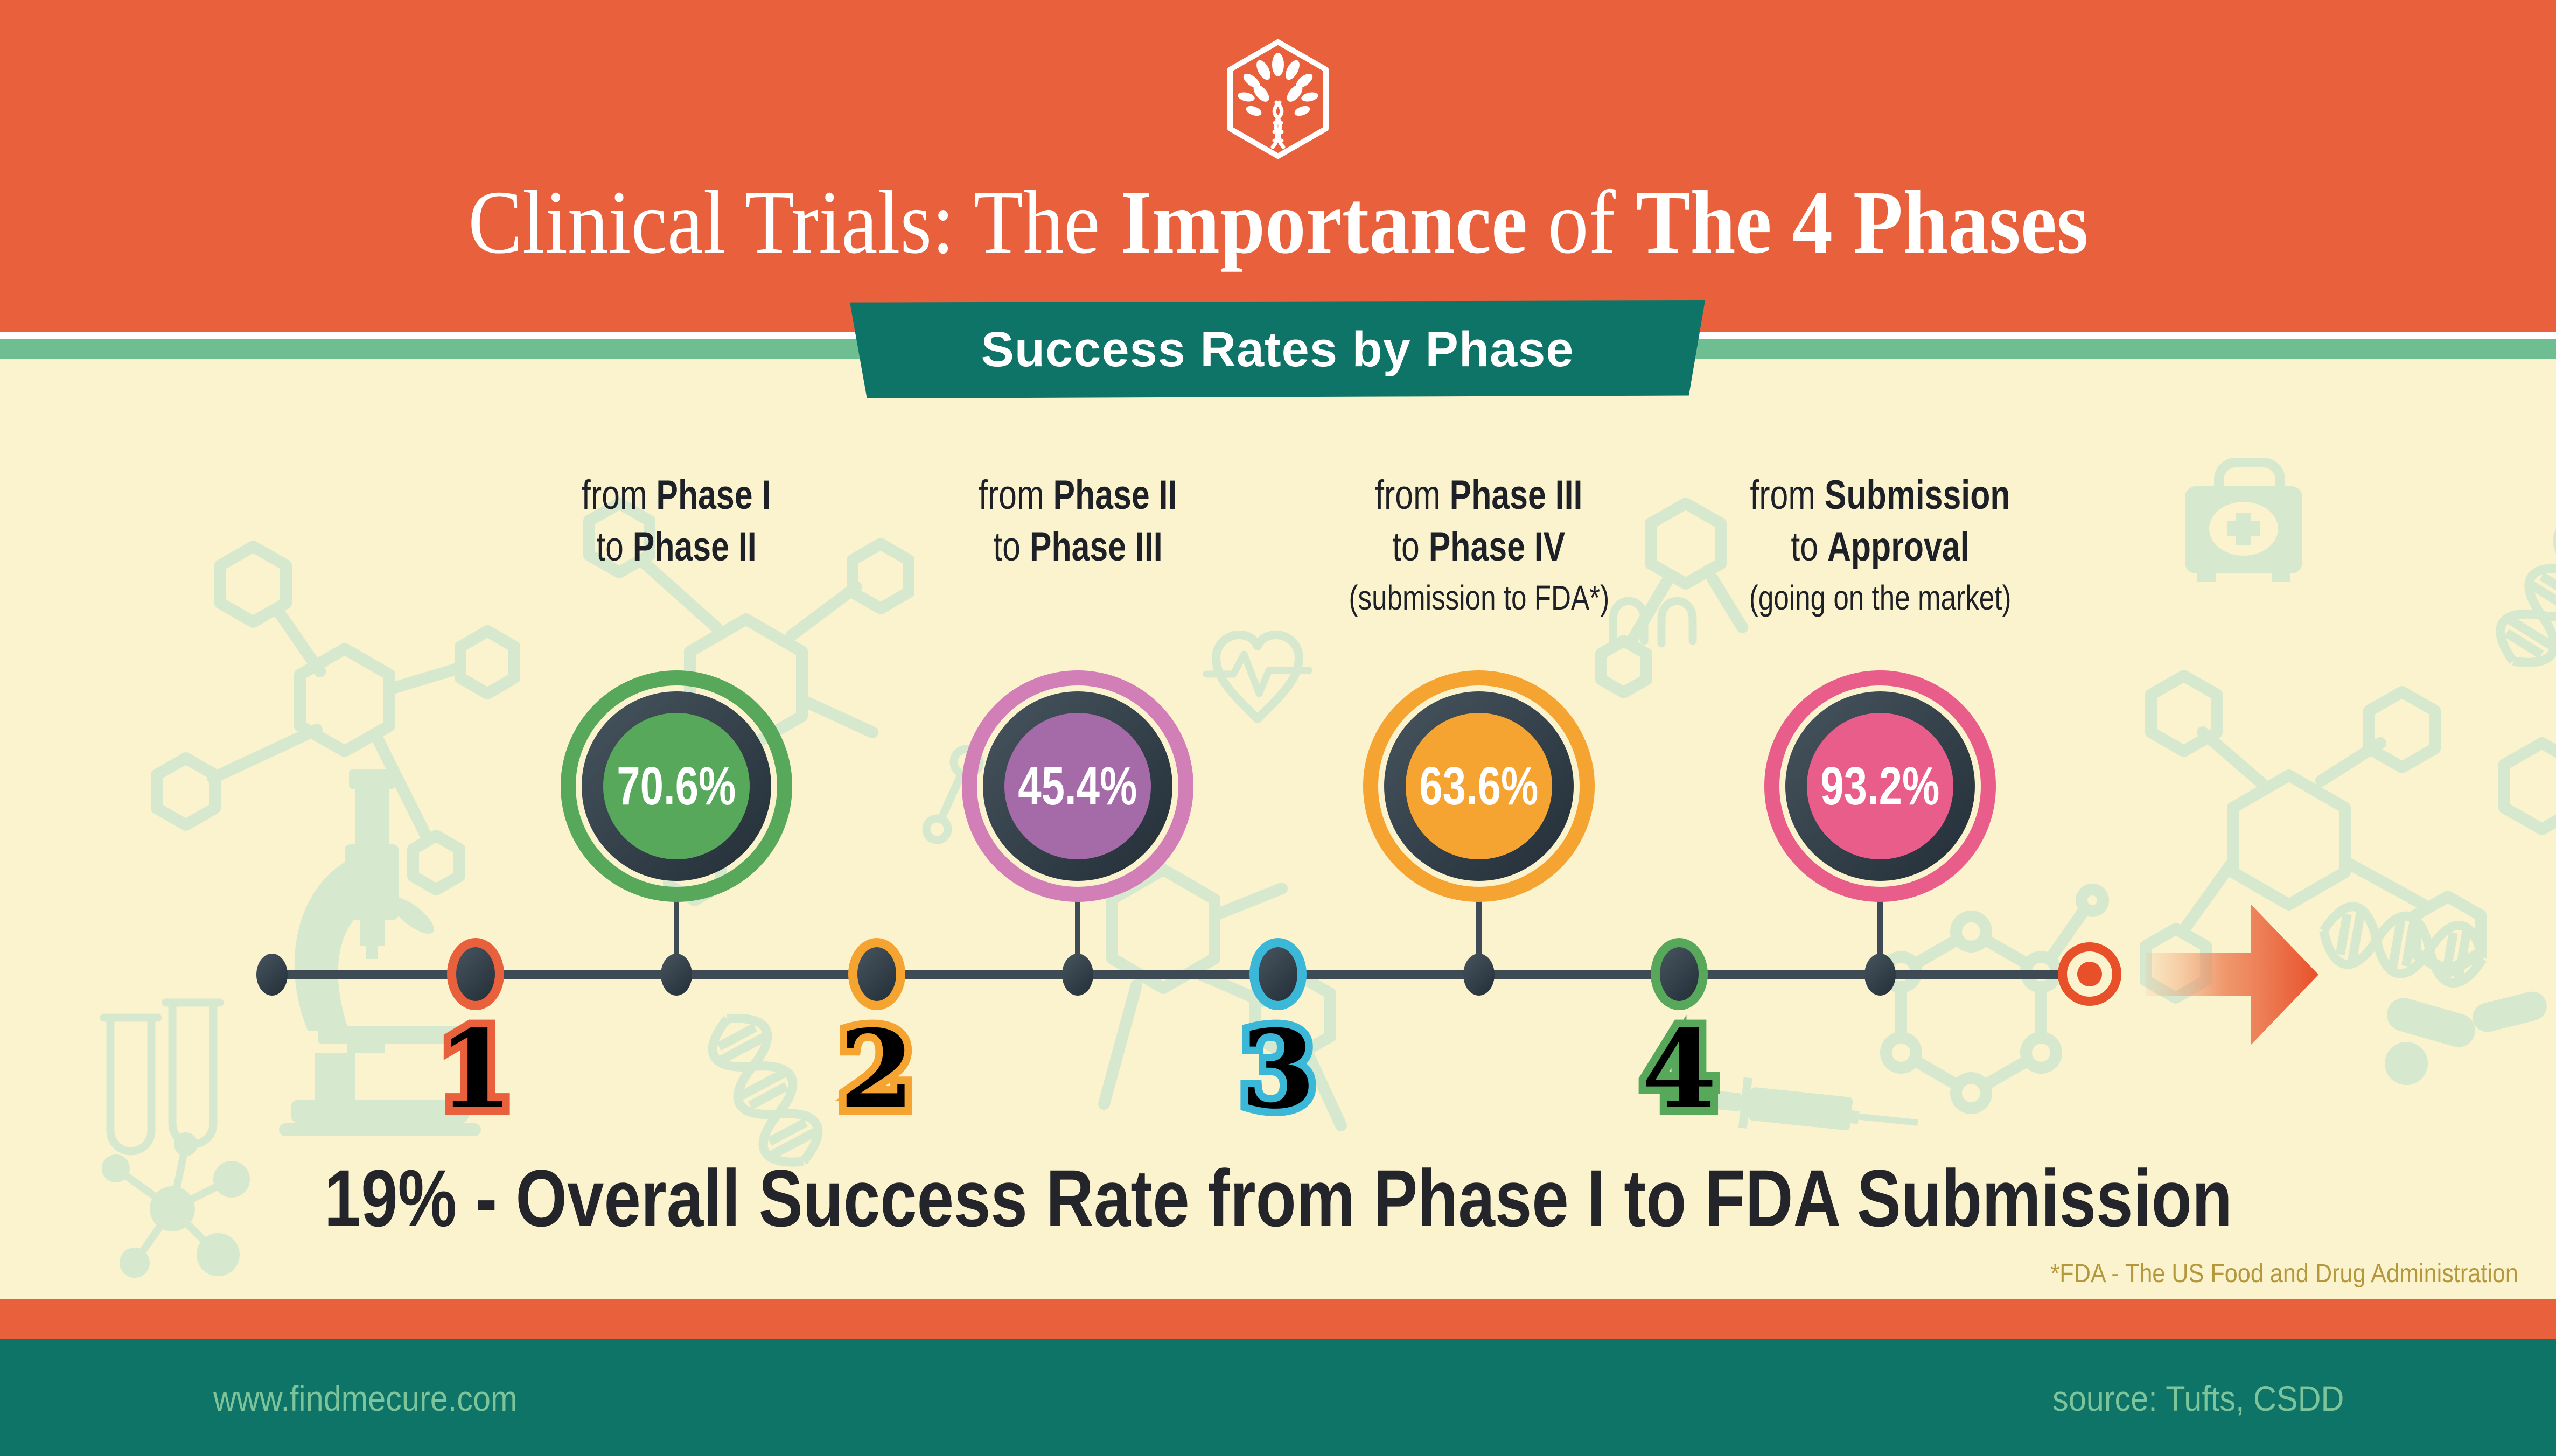 Image resolution: width=2556 pixels, height=1456 pixels. Describe the element at coordinates (1862, 222) in the screenshot. I see `title-part-bold: The 4 Phases` at that location.